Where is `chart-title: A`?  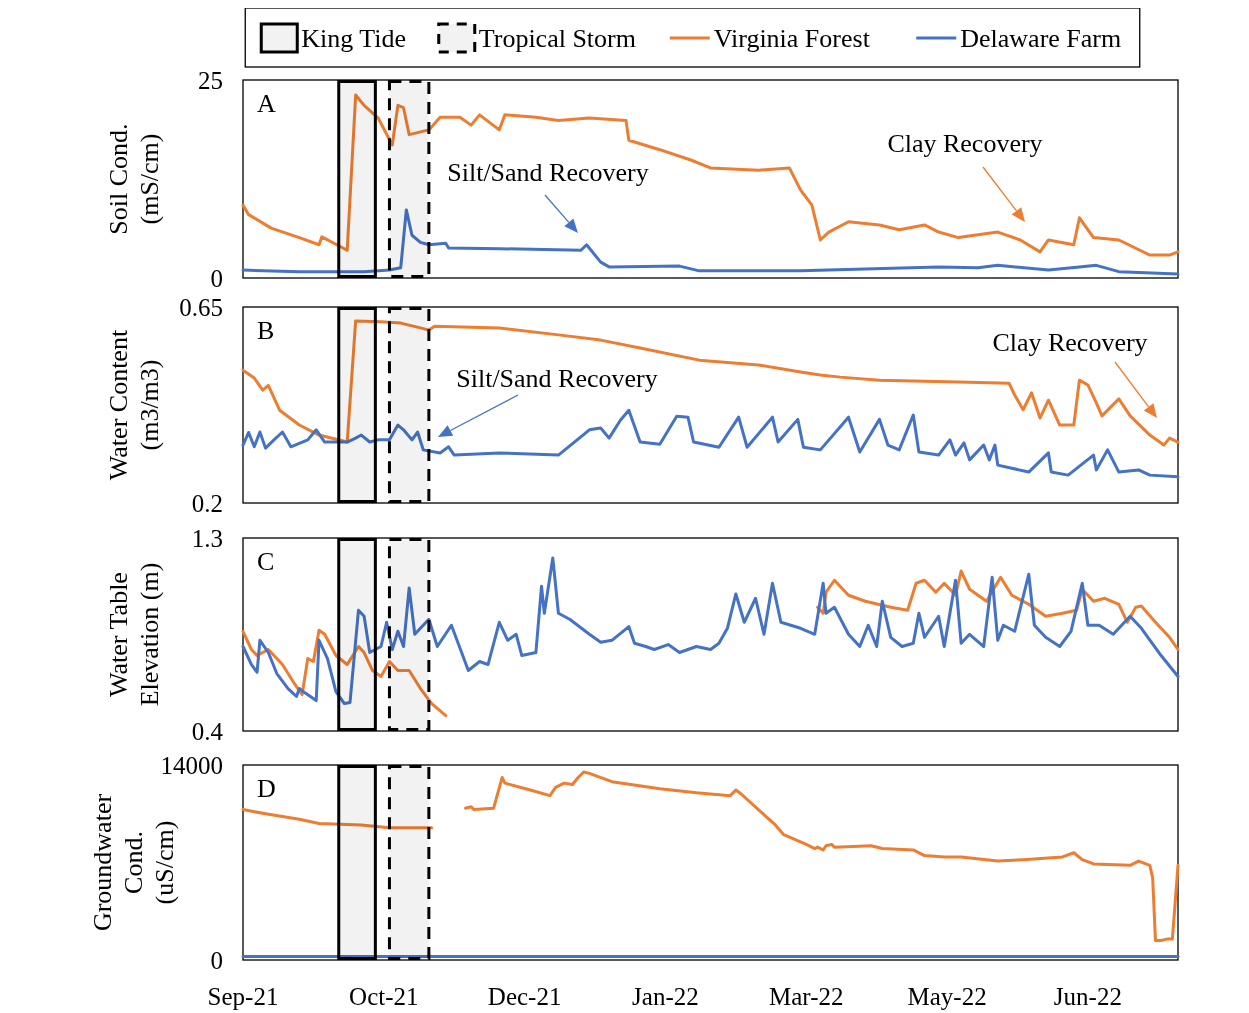
chart-title: A is located at coordinates (266, 103).